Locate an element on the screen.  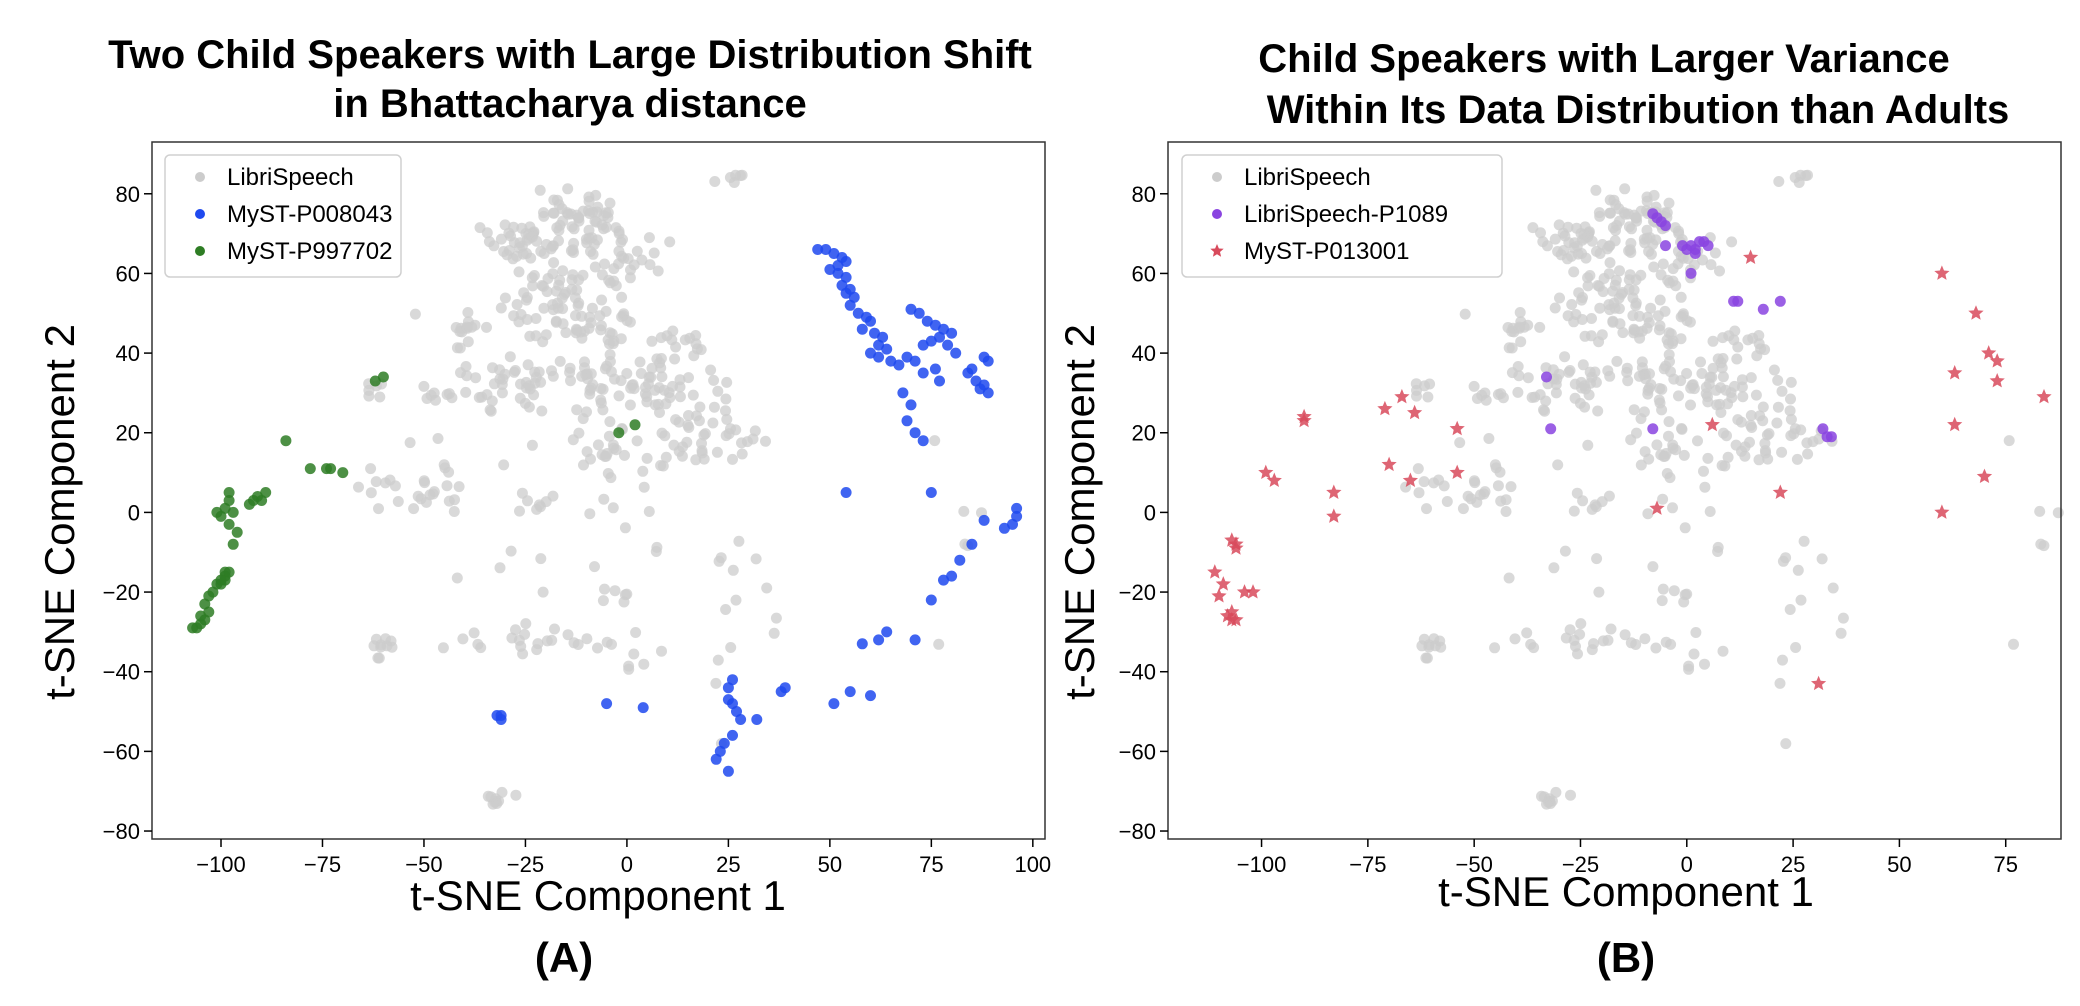
x-tick-label: 0 is located at coordinates (627, 864).